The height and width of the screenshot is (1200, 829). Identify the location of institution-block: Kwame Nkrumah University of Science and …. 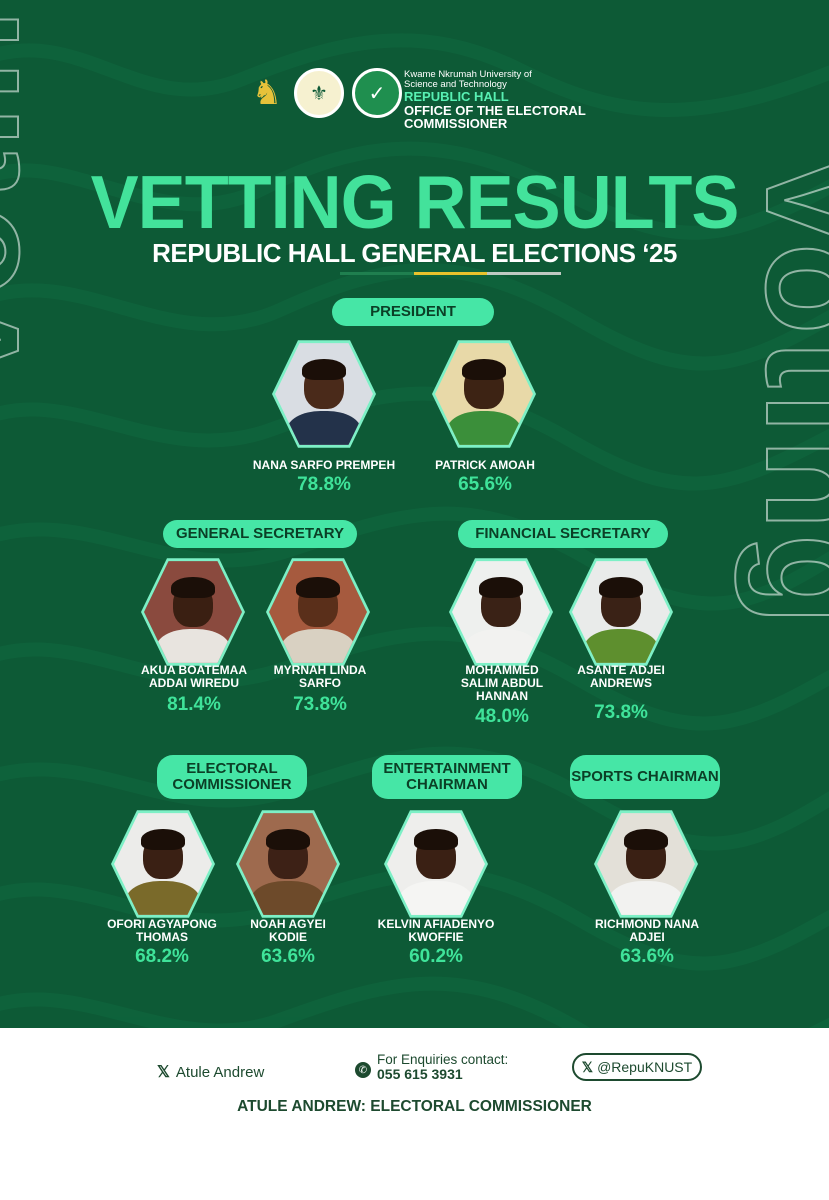
(499, 100).